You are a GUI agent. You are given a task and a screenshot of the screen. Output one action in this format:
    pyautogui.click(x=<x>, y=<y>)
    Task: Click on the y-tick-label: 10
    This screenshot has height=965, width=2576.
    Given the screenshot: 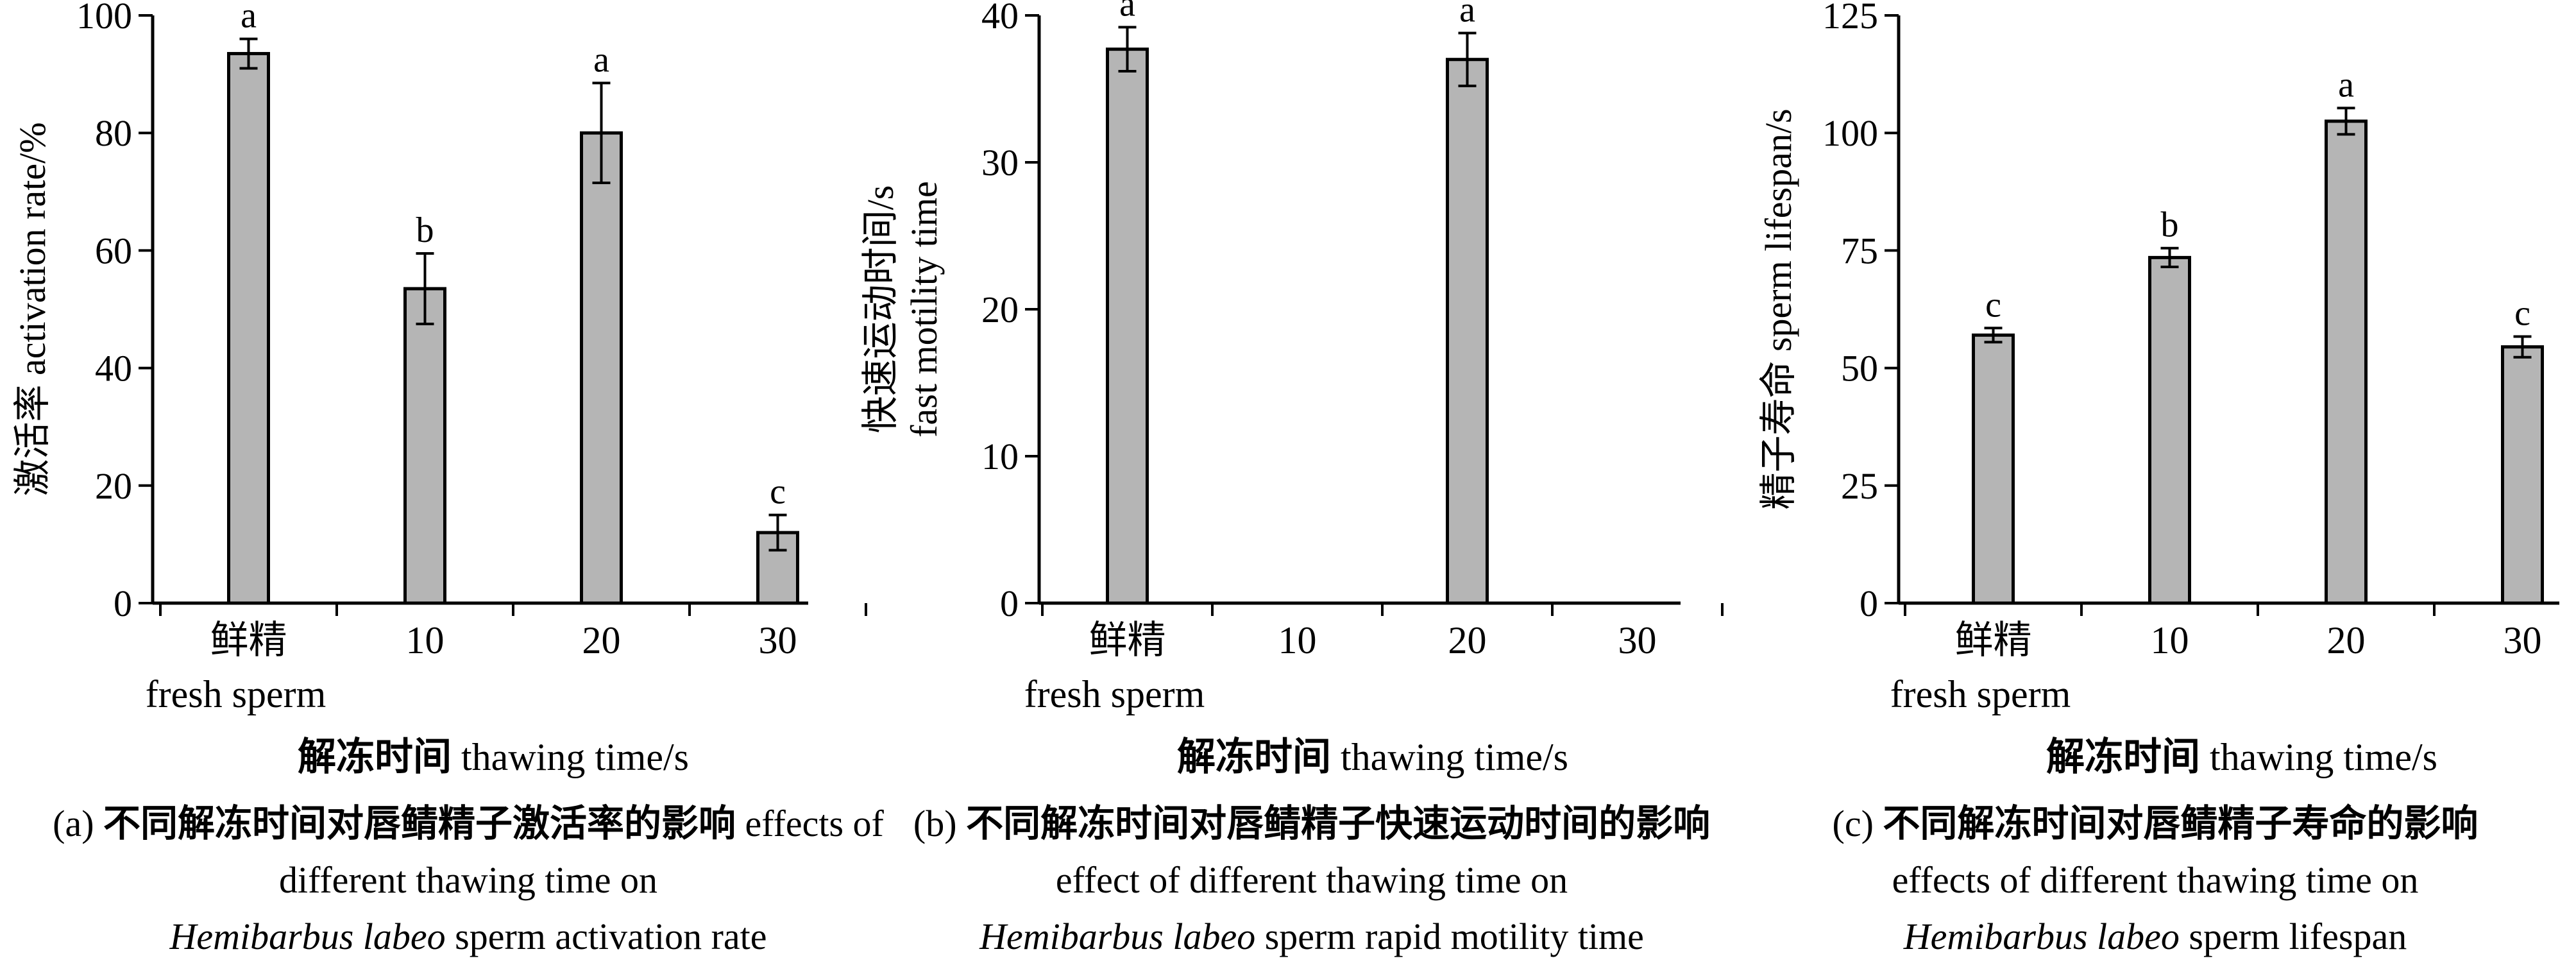 What is the action you would take?
    pyautogui.click(x=1000, y=456)
    